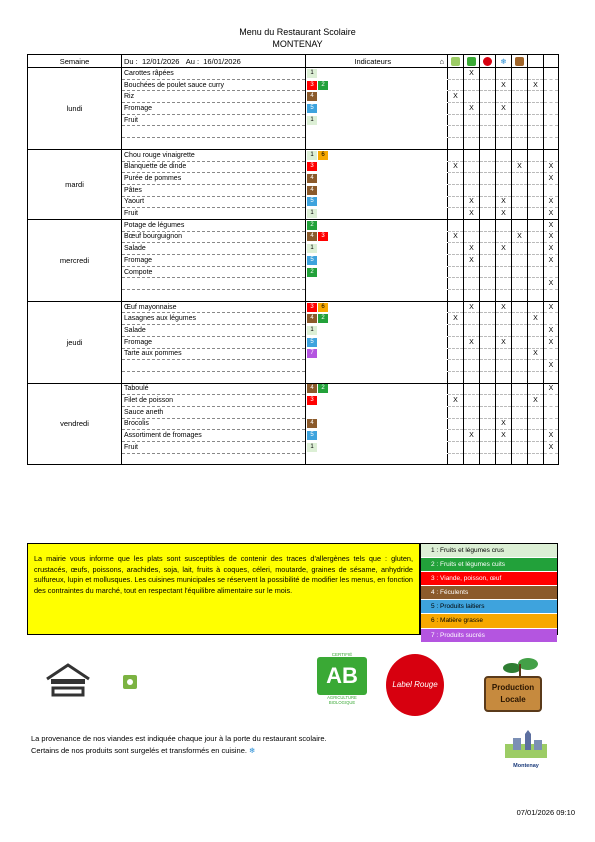 This screenshot has height=842, width=595. I want to click on table-row: Compote 2, so click(293, 272).